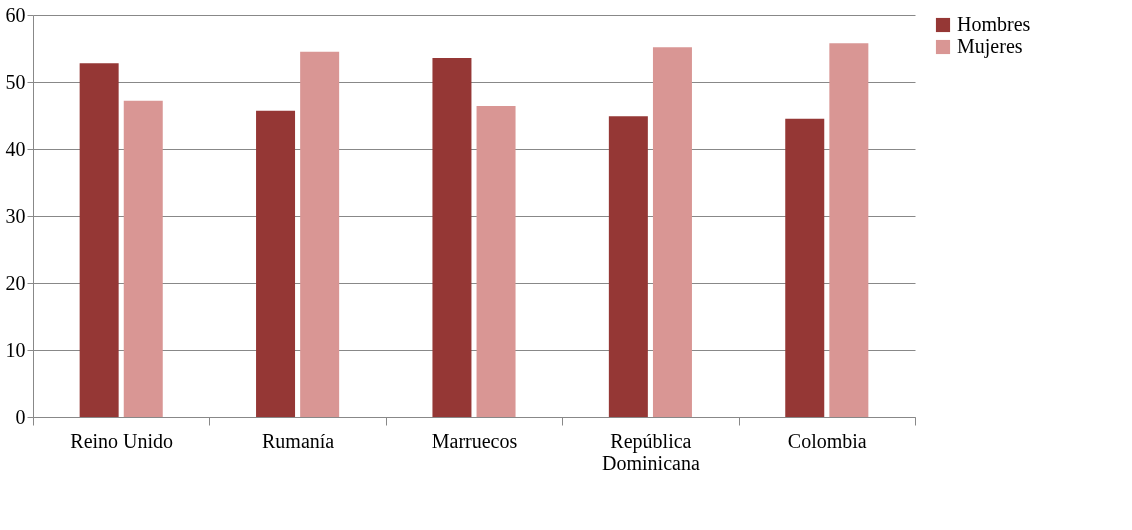 The image size is (1132, 530). Describe the element at coordinates (15, 282) in the screenshot. I see `y-tick-label: 20` at that location.